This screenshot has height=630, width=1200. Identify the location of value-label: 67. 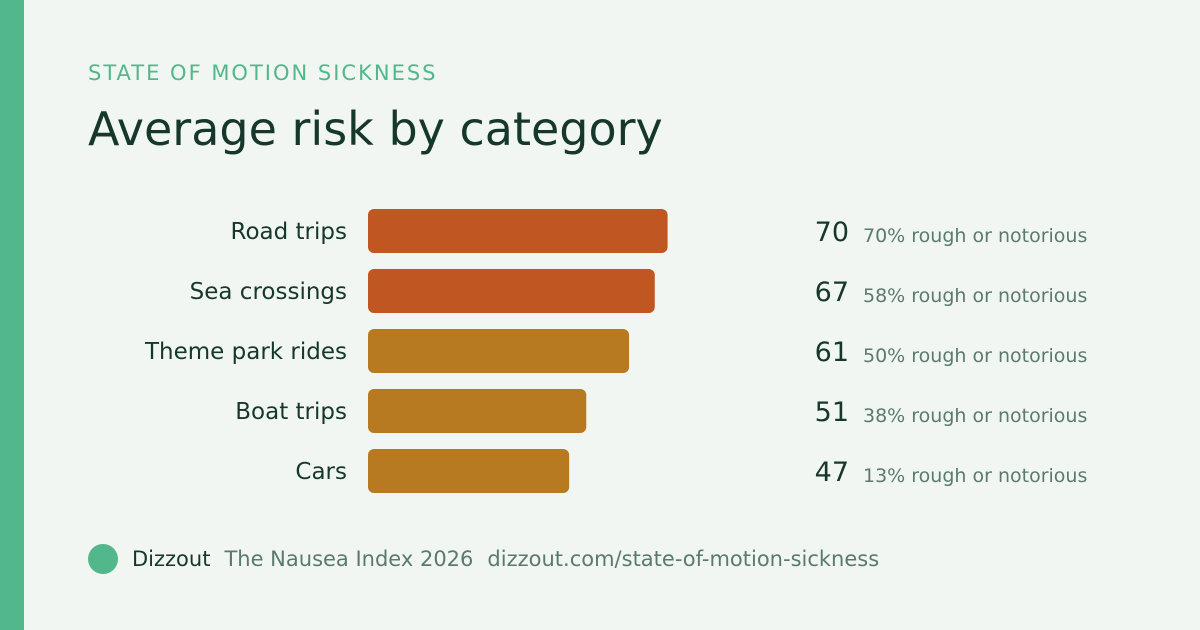
(832, 292).